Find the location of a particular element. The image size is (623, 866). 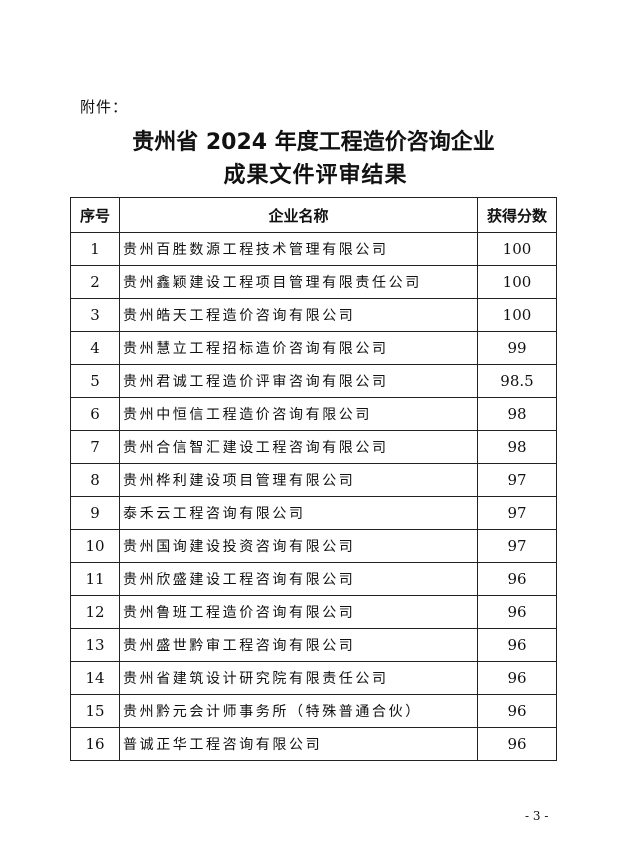

score: 98.5 is located at coordinates (517, 381).